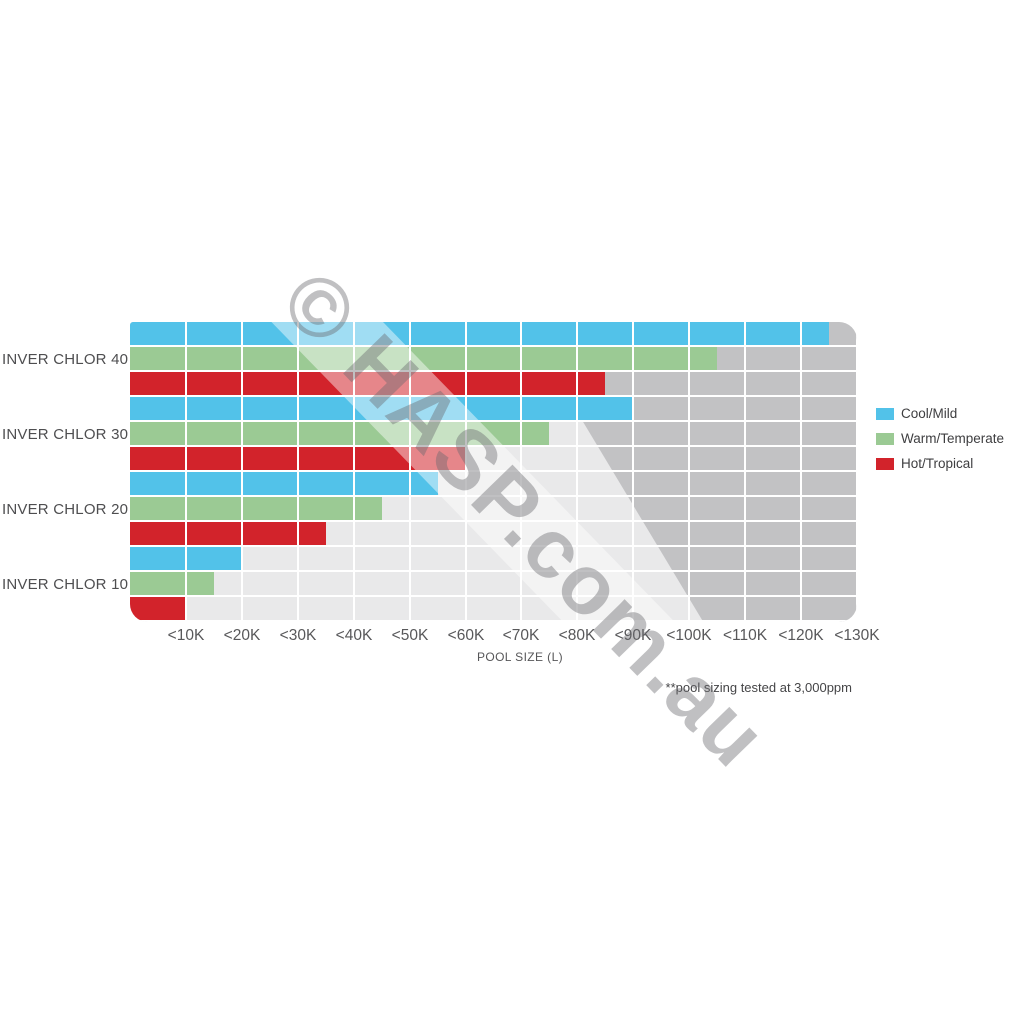  I want to click on x-tick-label-40k: <40K, so click(354, 635).